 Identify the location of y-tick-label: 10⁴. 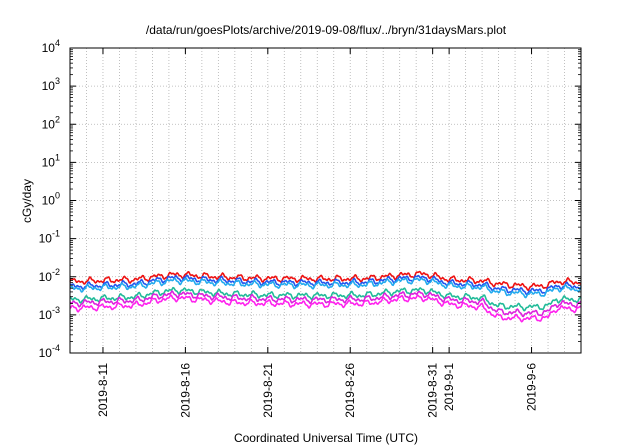
(51, 46).